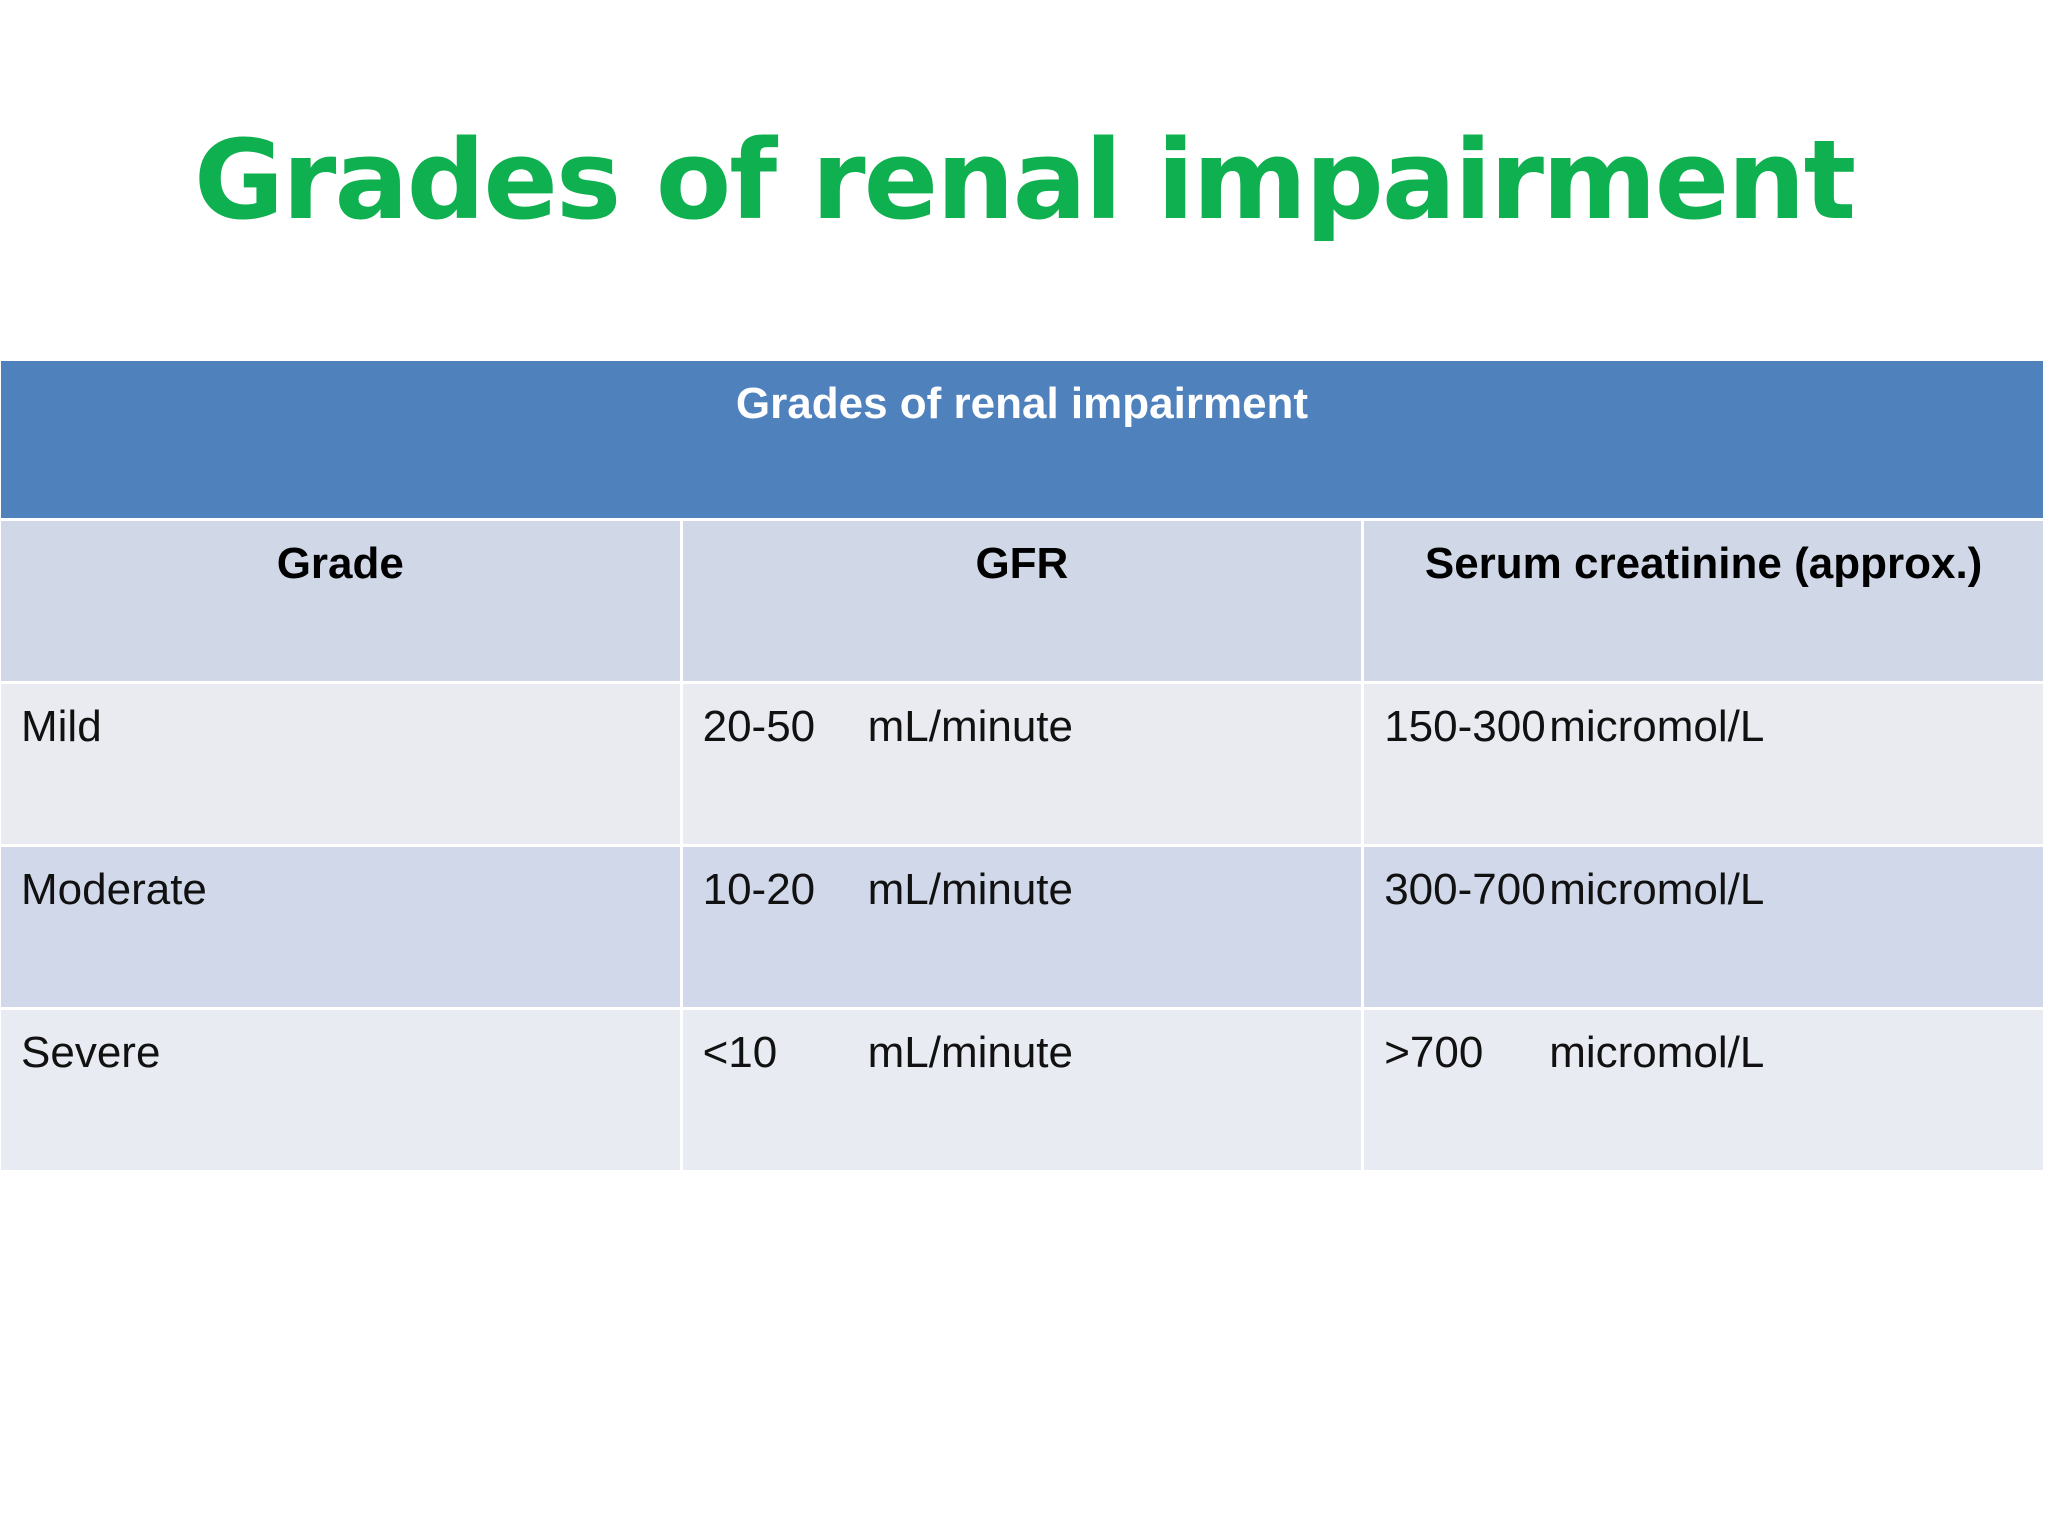 Image resolution: width=2048 pixels, height=1536 pixels. I want to click on table-row: Mild 20-50 mL/minute 150-300micromol/L, so click(1022, 764).